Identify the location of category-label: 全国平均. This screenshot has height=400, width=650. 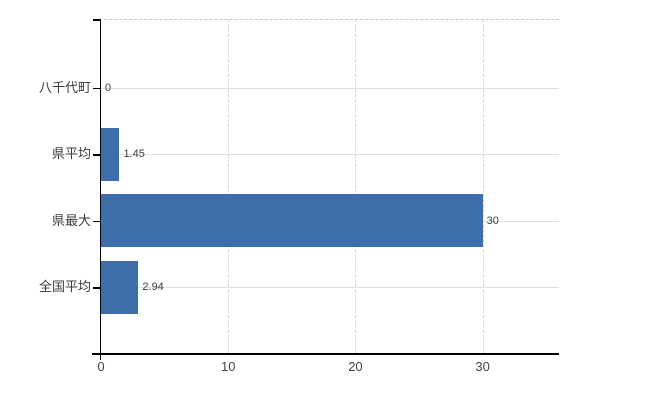
(64, 287).